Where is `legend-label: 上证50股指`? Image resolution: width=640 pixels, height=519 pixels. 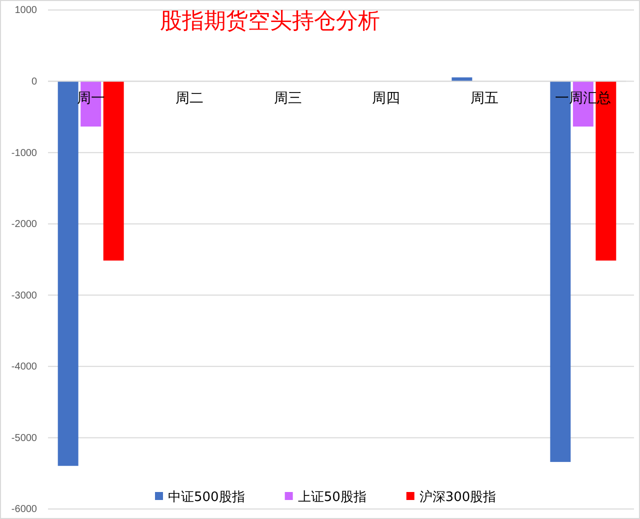
legend-label: 上证50股指 is located at coordinates (332, 497).